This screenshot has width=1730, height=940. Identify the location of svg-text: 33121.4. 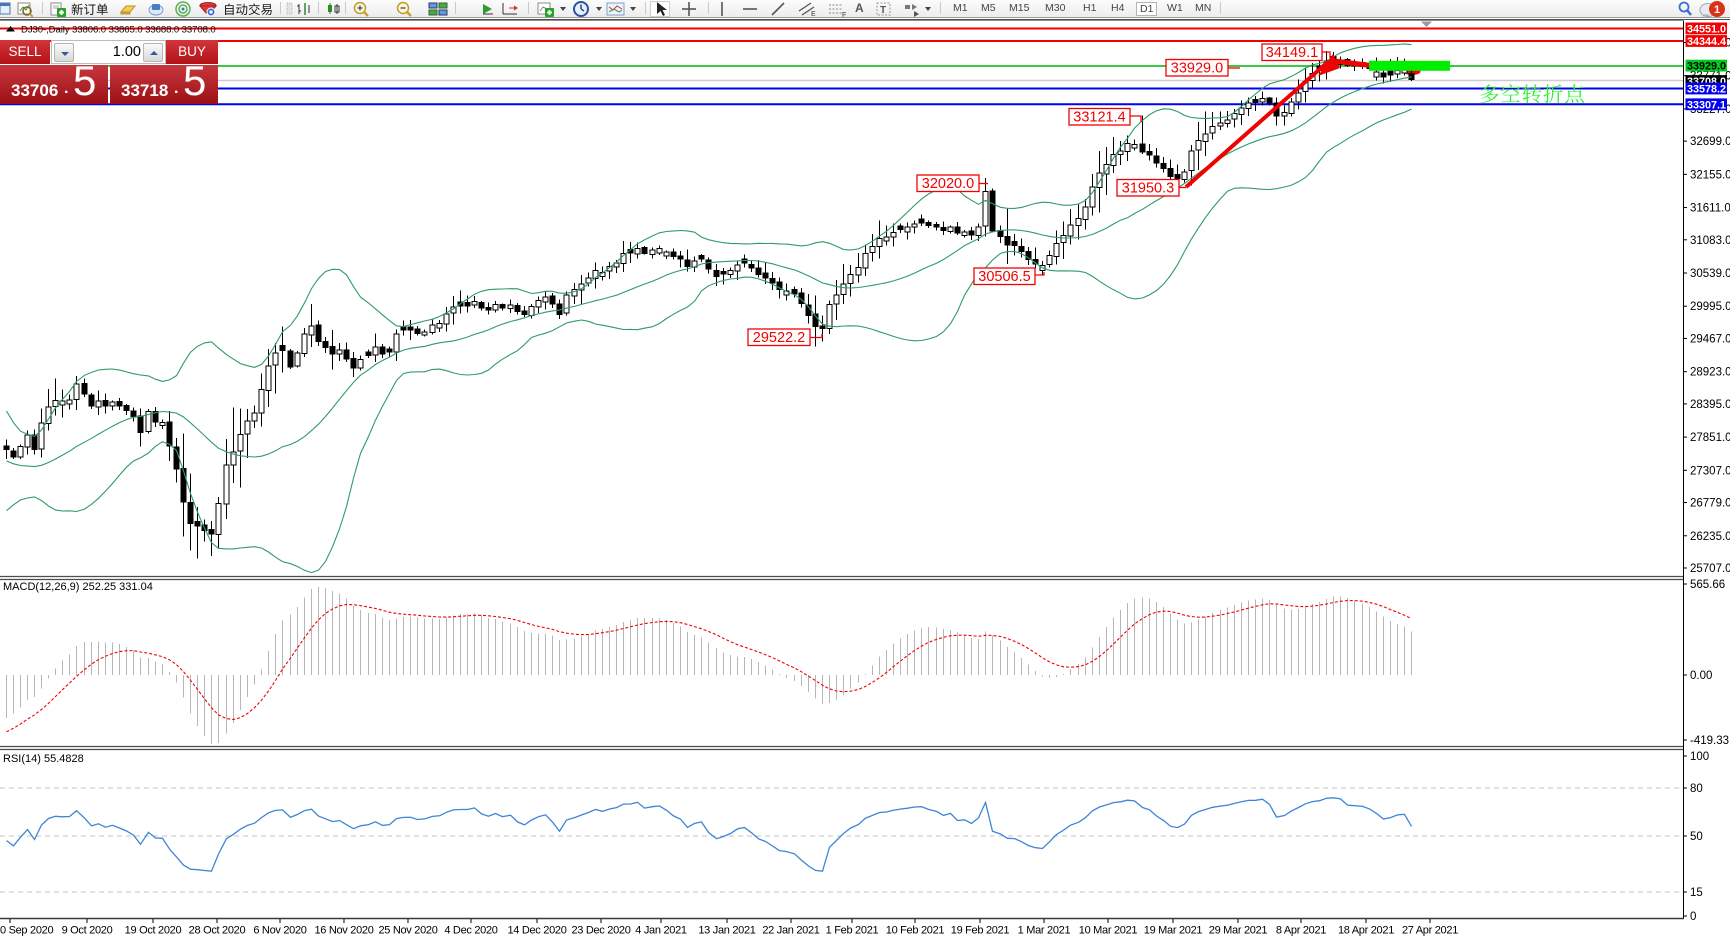
(1099, 118).